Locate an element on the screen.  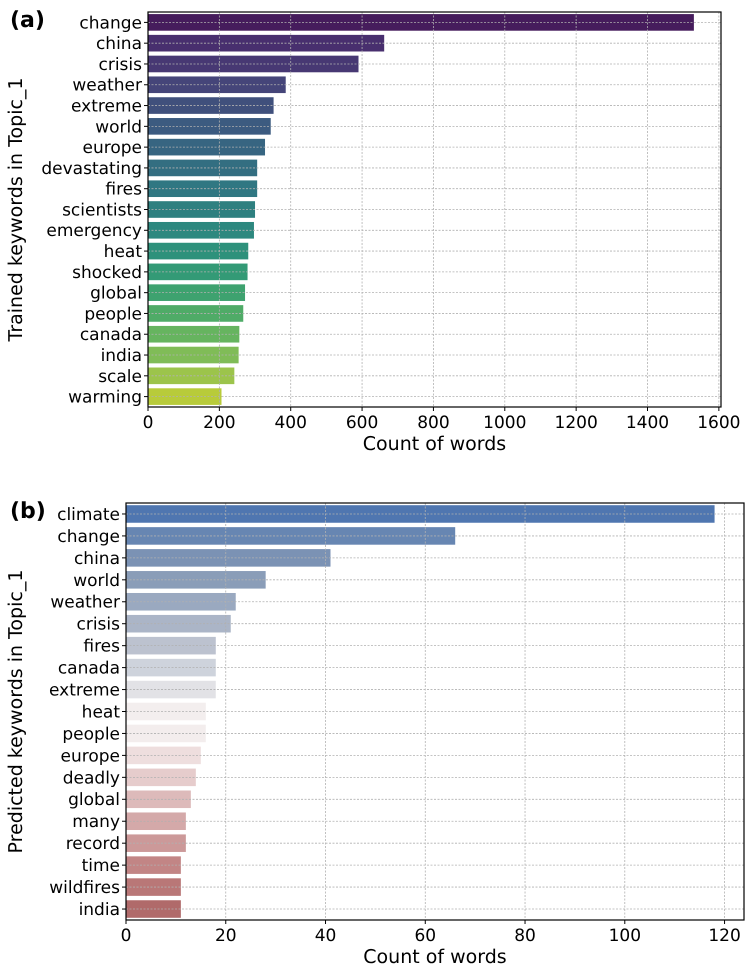
y-tick-label: scale is located at coordinates (120, 376).